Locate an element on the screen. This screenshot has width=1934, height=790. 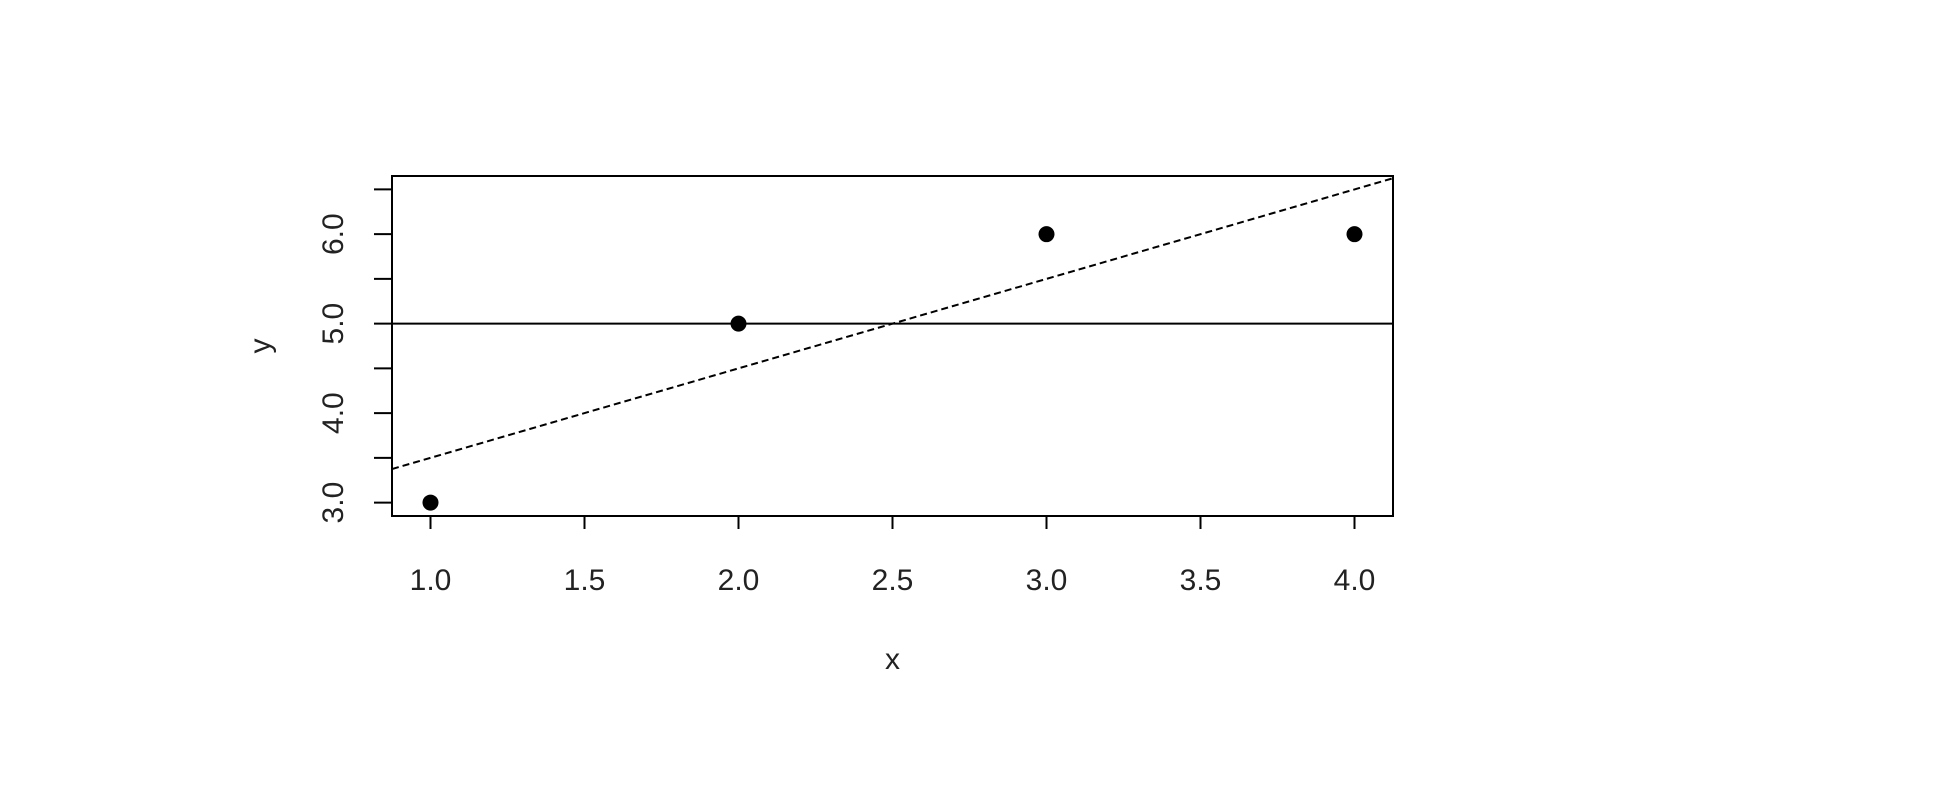
x-axis-label: x is located at coordinates (892, 659).